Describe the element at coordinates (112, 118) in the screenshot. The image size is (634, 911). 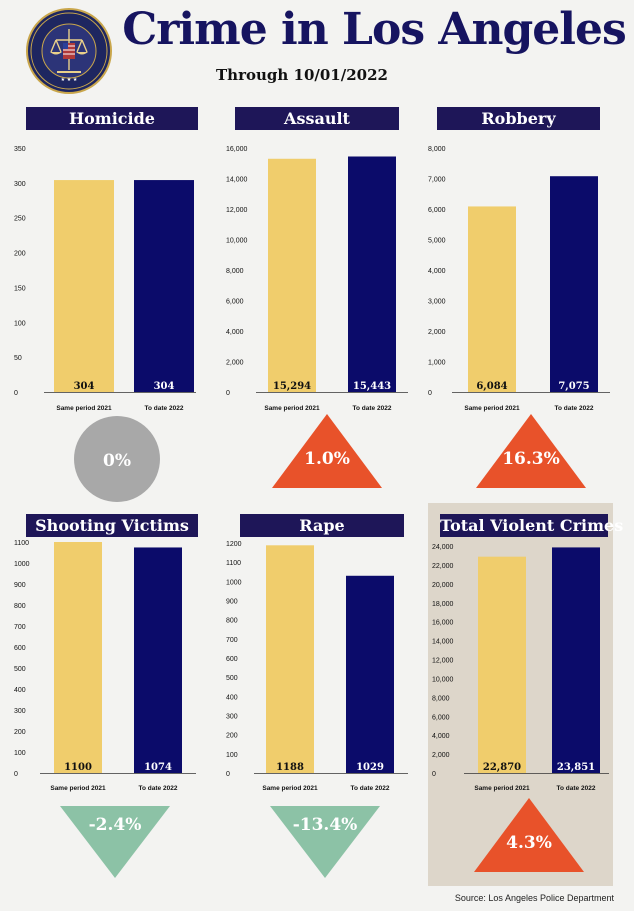
I see `panel-title-homicide: Homicide` at that location.